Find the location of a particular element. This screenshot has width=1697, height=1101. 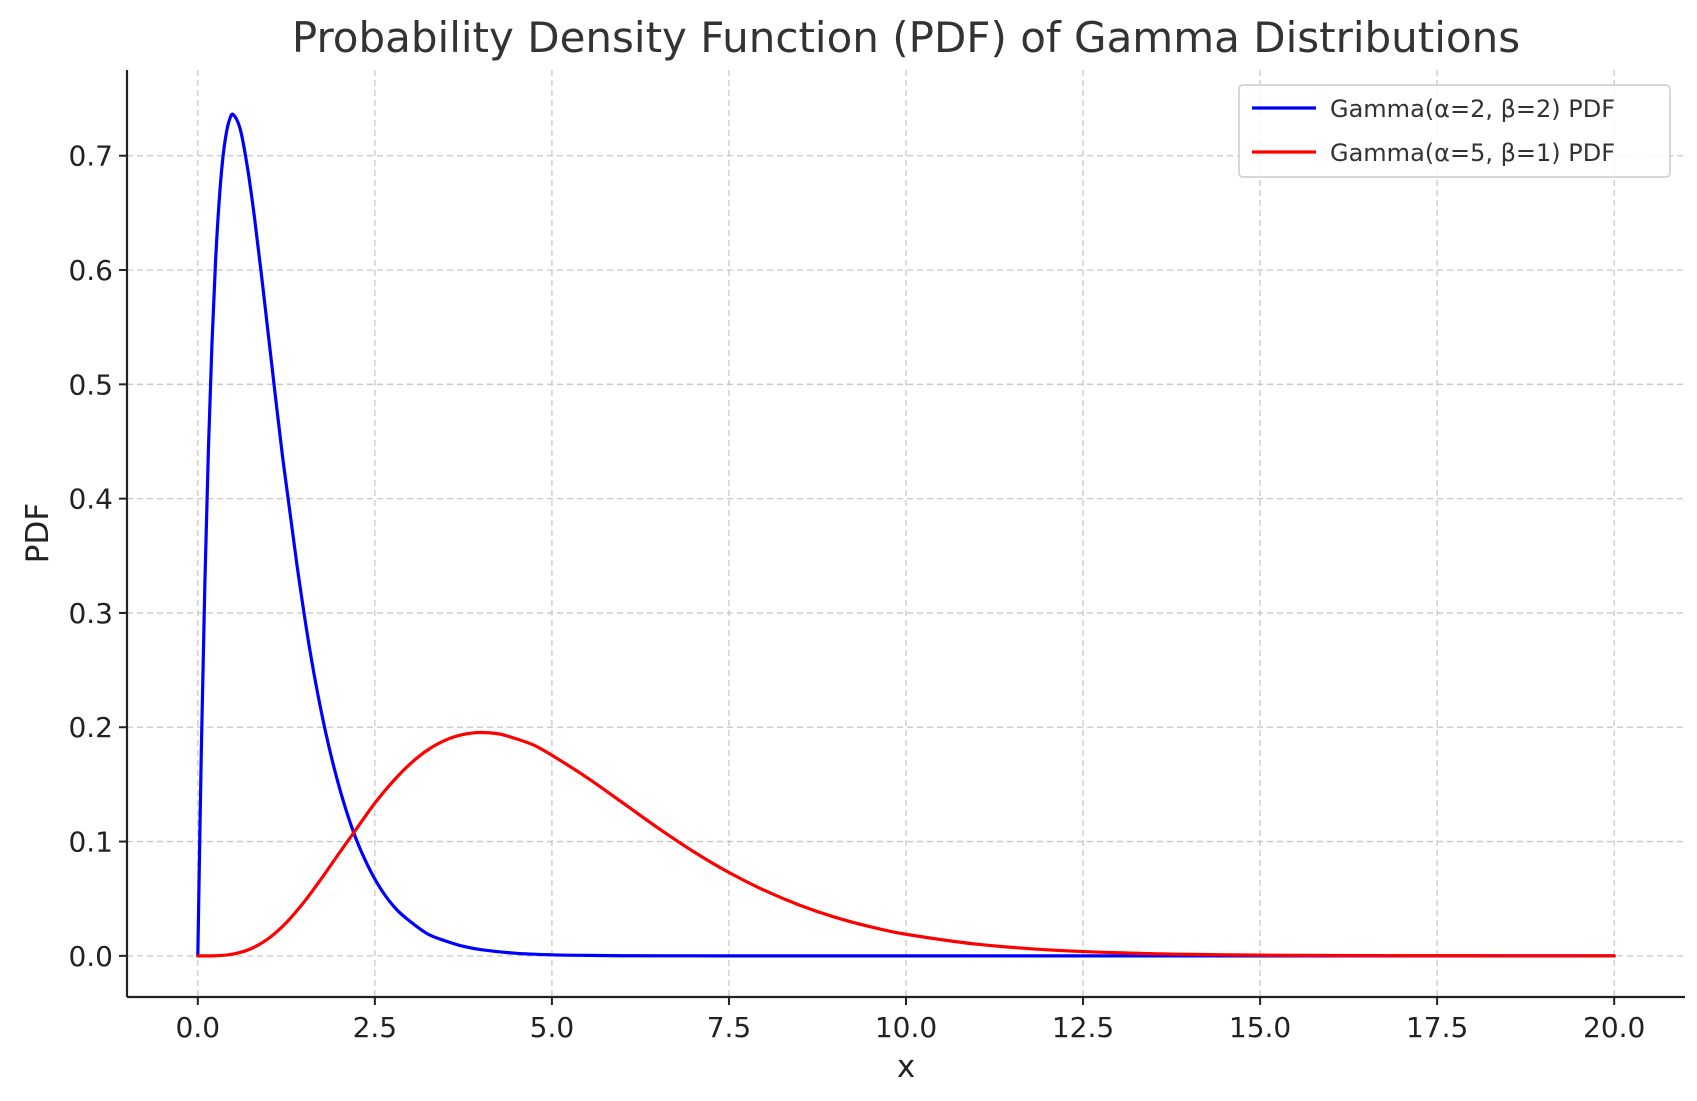

x-tick-label: 20.0 is located at coordinates (1614, 1027).